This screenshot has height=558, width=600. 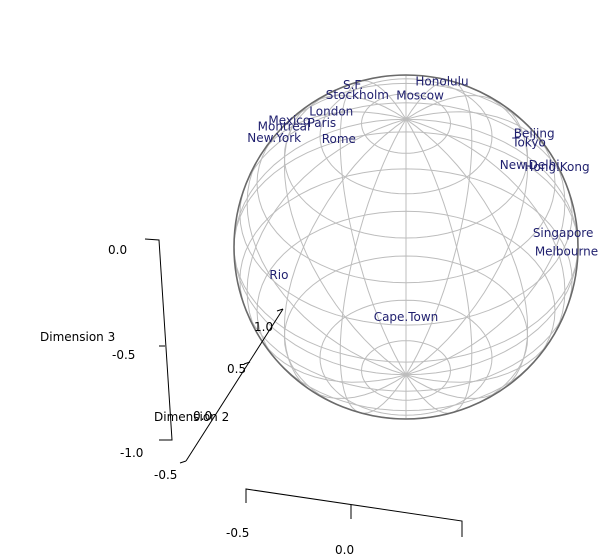 I want to click on city-label: S.F., so click(x=353, y=85).